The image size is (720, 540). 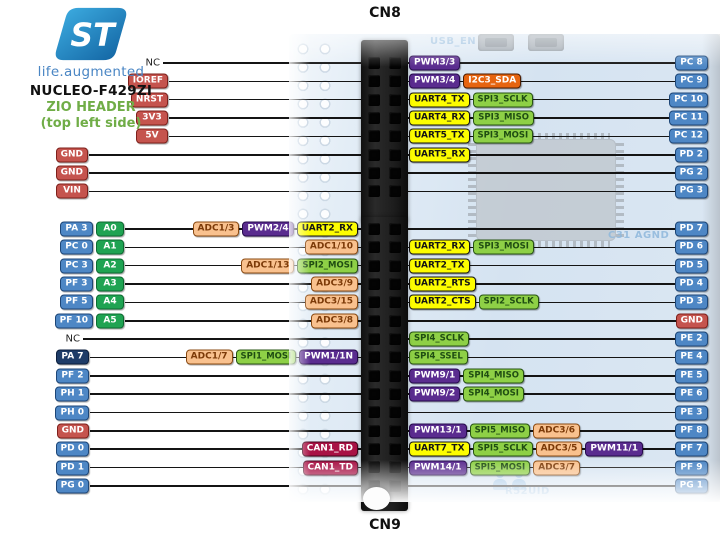 What do you see at coordinates (152, 136) in the screenshot?
I see `left-pin-group: 5V` at bounding box center [152, 136].